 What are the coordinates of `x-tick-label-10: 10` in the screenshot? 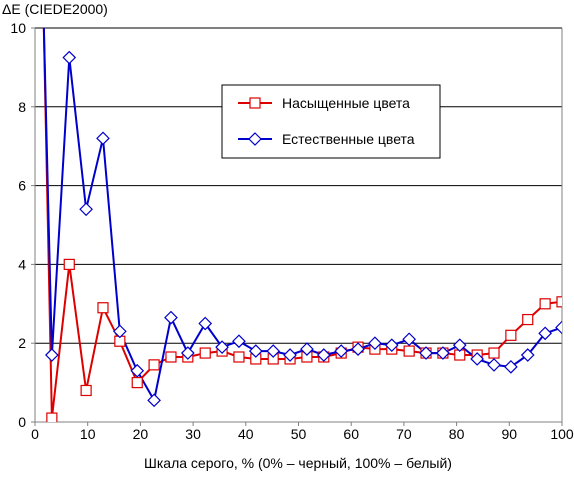 It's located at (88, 434).